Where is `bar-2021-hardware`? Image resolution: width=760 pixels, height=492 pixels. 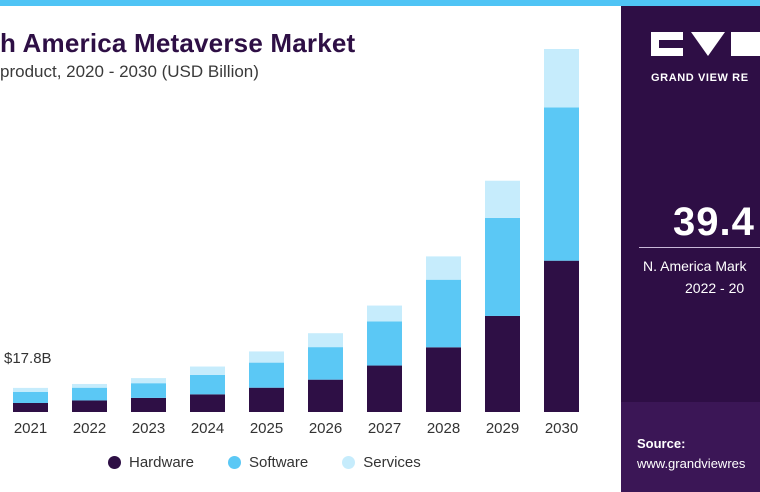 bar-2021-hardware is located at coordinates (30, 407).